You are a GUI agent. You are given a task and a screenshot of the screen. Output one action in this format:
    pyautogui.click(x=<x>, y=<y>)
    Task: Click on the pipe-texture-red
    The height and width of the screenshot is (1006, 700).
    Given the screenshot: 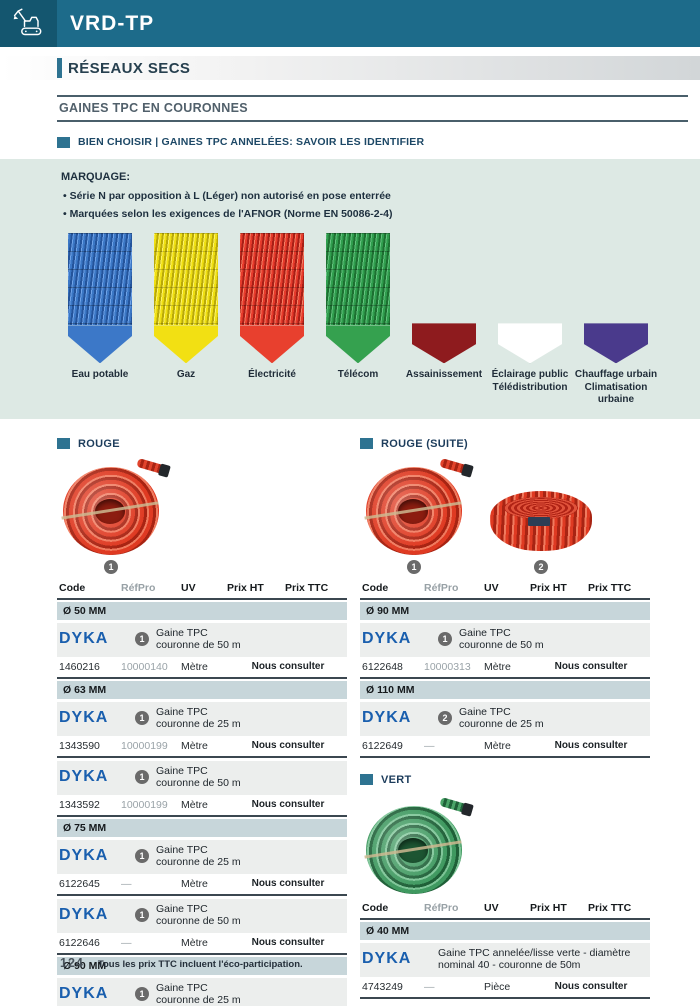 What is the action you would take?
    pyautogui.click(x=272, y=279)
    